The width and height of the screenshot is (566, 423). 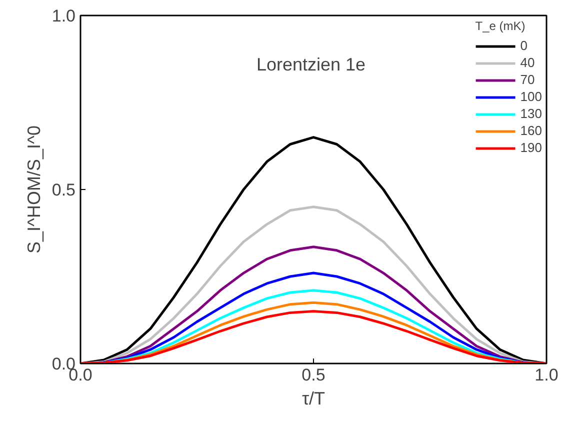 What do you see at coordinates (524, 45) in the screenshot?
I see `legend-label: 0` at bounding box center [524, 45].